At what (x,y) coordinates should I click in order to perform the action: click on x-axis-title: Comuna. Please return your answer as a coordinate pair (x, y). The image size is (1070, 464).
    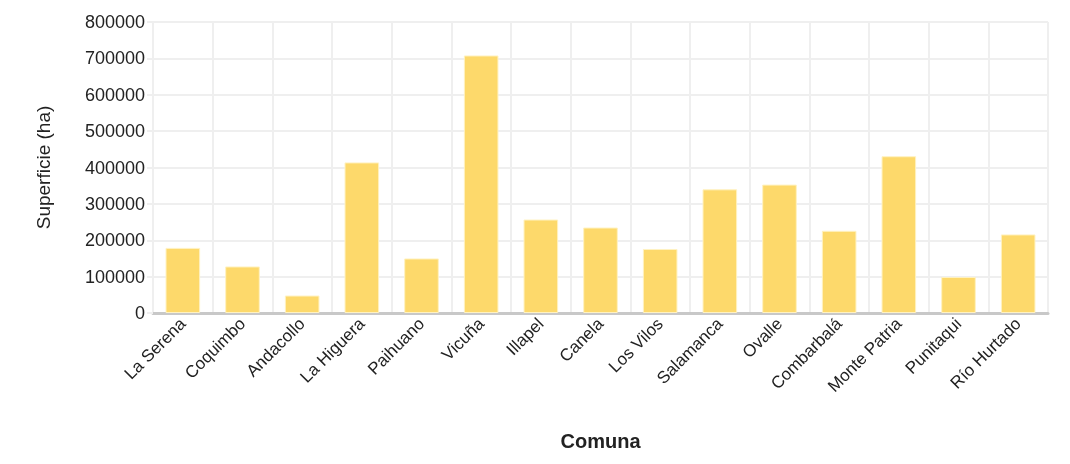
    Looking at the image, I should click on (601, 441).